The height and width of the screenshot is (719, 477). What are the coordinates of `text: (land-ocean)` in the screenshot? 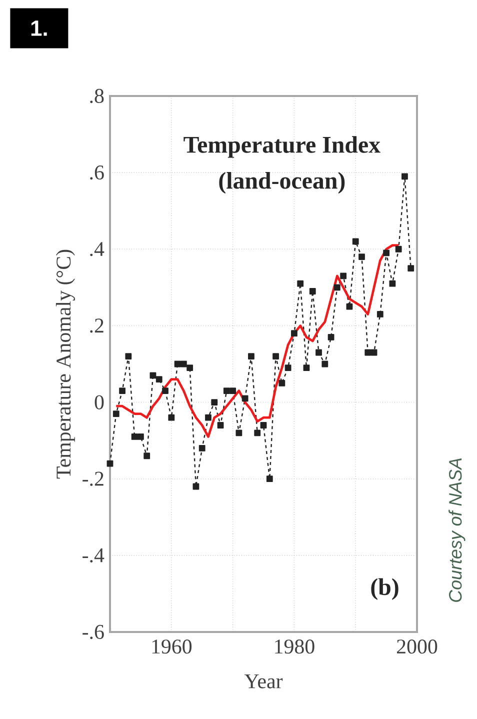 It's located at (282, 183).